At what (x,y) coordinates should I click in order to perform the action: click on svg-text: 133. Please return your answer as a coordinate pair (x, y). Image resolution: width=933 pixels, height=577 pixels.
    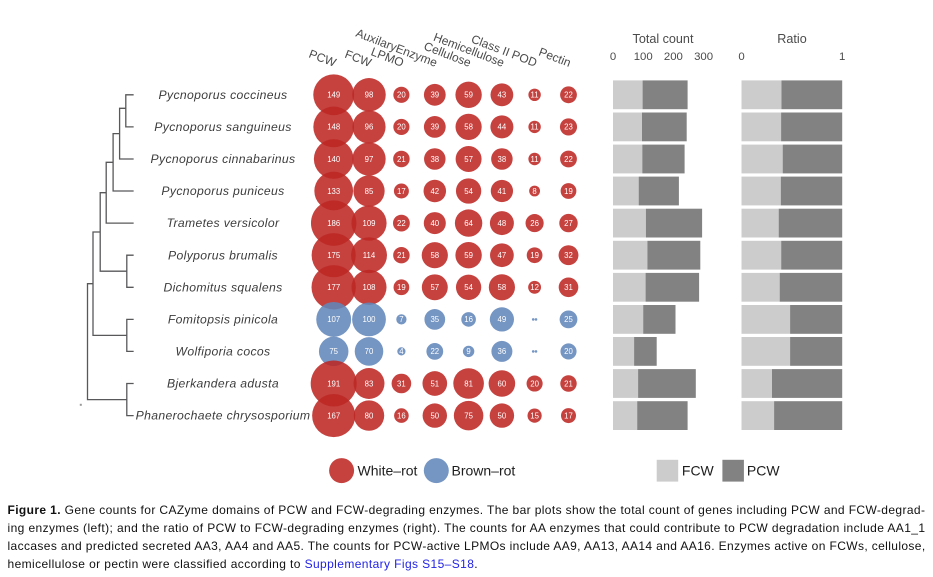
    Looking at the image, I should click on (333, 191).